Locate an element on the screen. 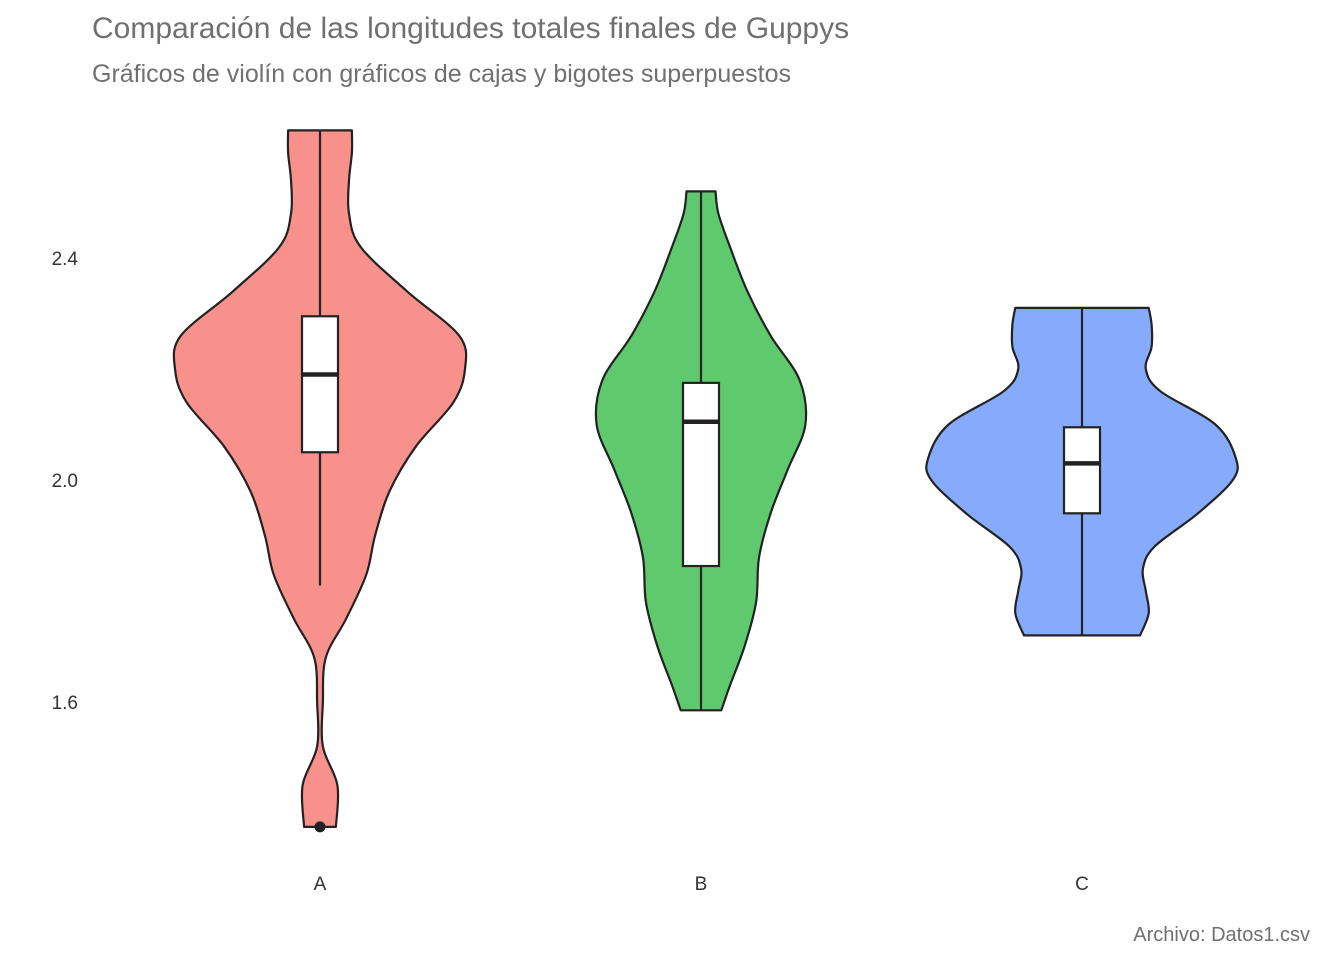  y-tick-label: 1.6 is located at coordinates (65, 703).